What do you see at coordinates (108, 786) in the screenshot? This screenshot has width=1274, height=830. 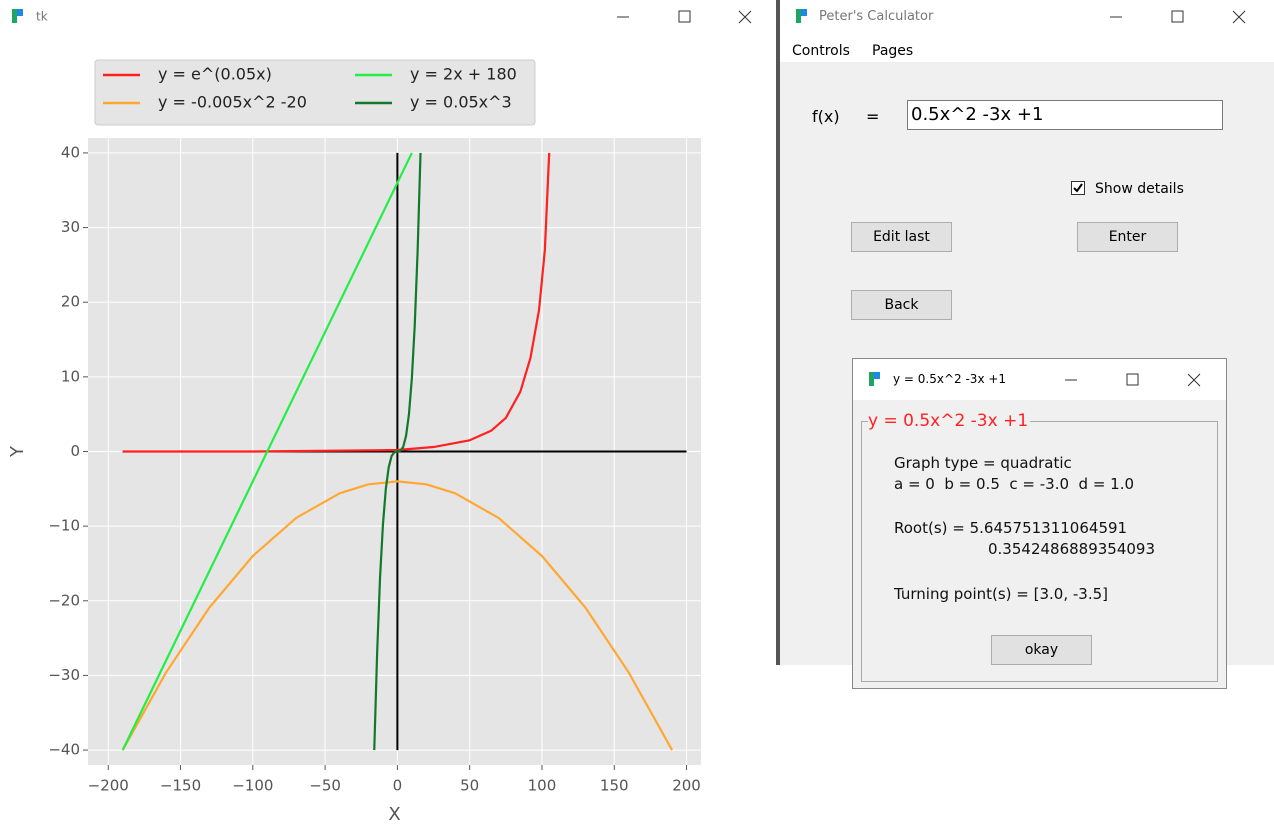 I see `x-tick-label: −200` at bounding box center [108, 786].